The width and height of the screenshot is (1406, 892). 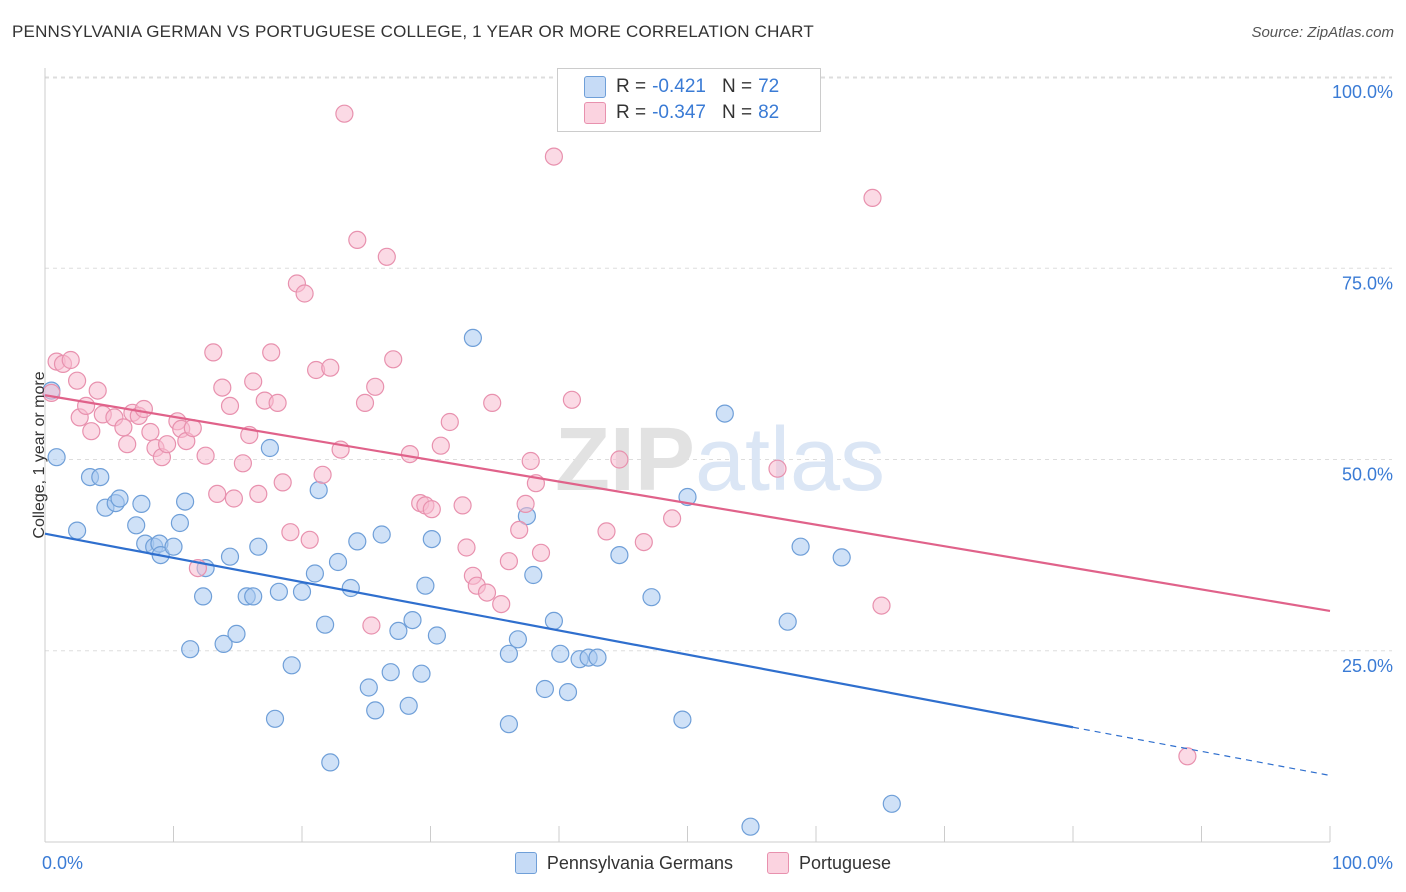 I want to click on legend-r-value: -0.347, so click(x=679, y=112).